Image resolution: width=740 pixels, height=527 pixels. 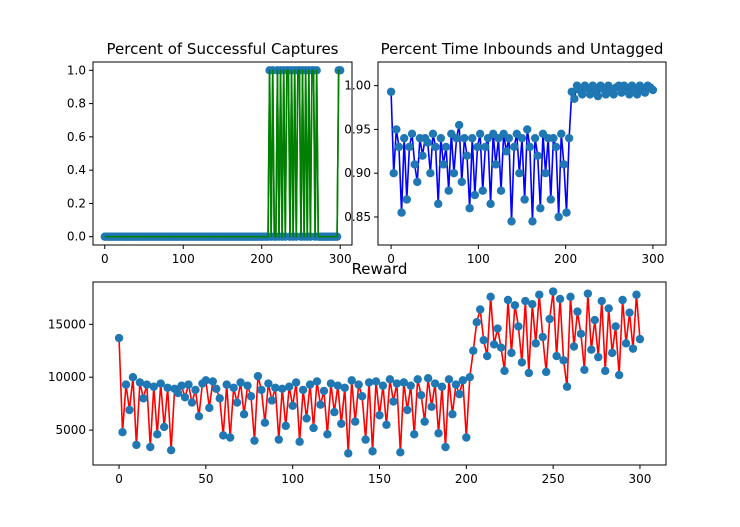 What do you see at coordinates (522, 153) in the screenshot?
I see `inbounds-axes-frame` at bounding box center [522, 153].